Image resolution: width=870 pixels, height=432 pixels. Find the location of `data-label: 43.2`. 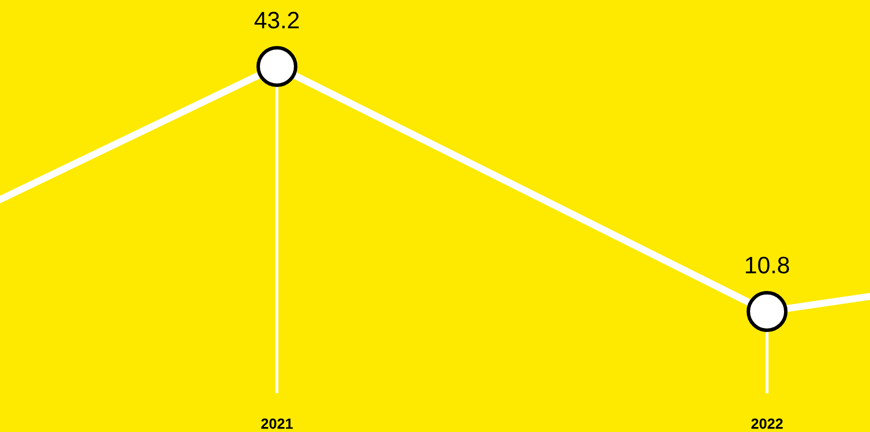

data-label: 43.2 is located at coordinates (276, 20).